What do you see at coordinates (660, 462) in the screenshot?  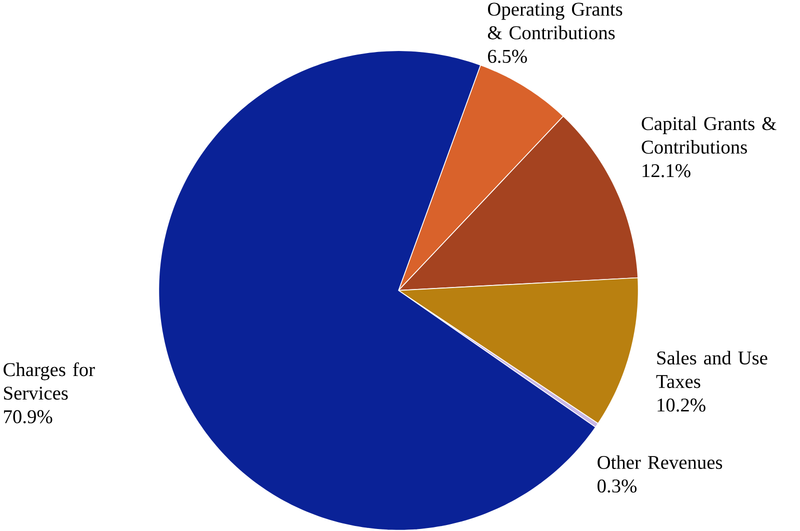 I see `slice-label: Other Revenues` at bounding box center [660, 462].